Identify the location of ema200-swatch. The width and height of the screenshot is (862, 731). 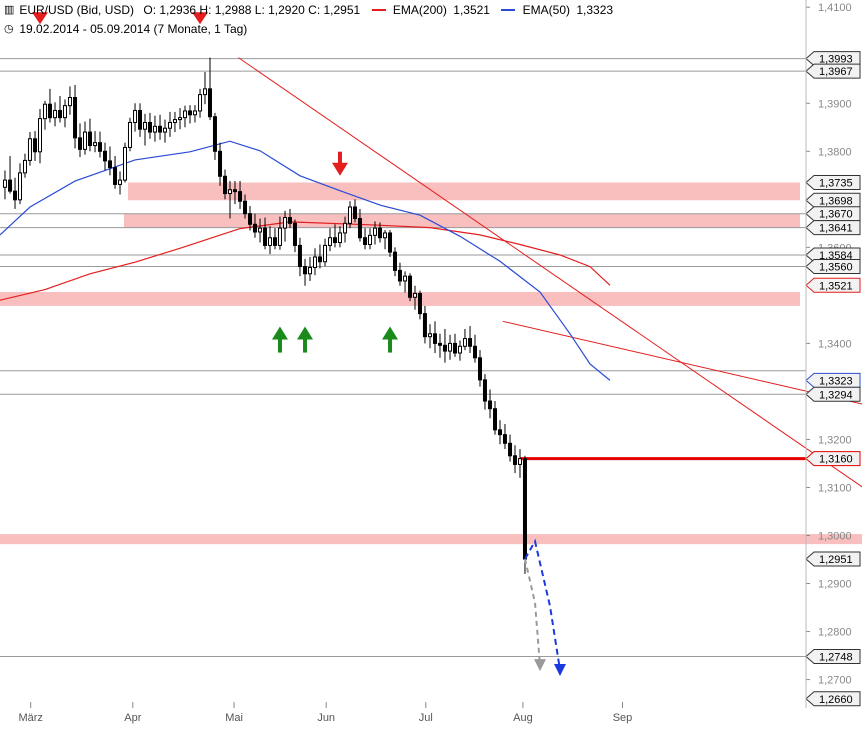
(378, 9).